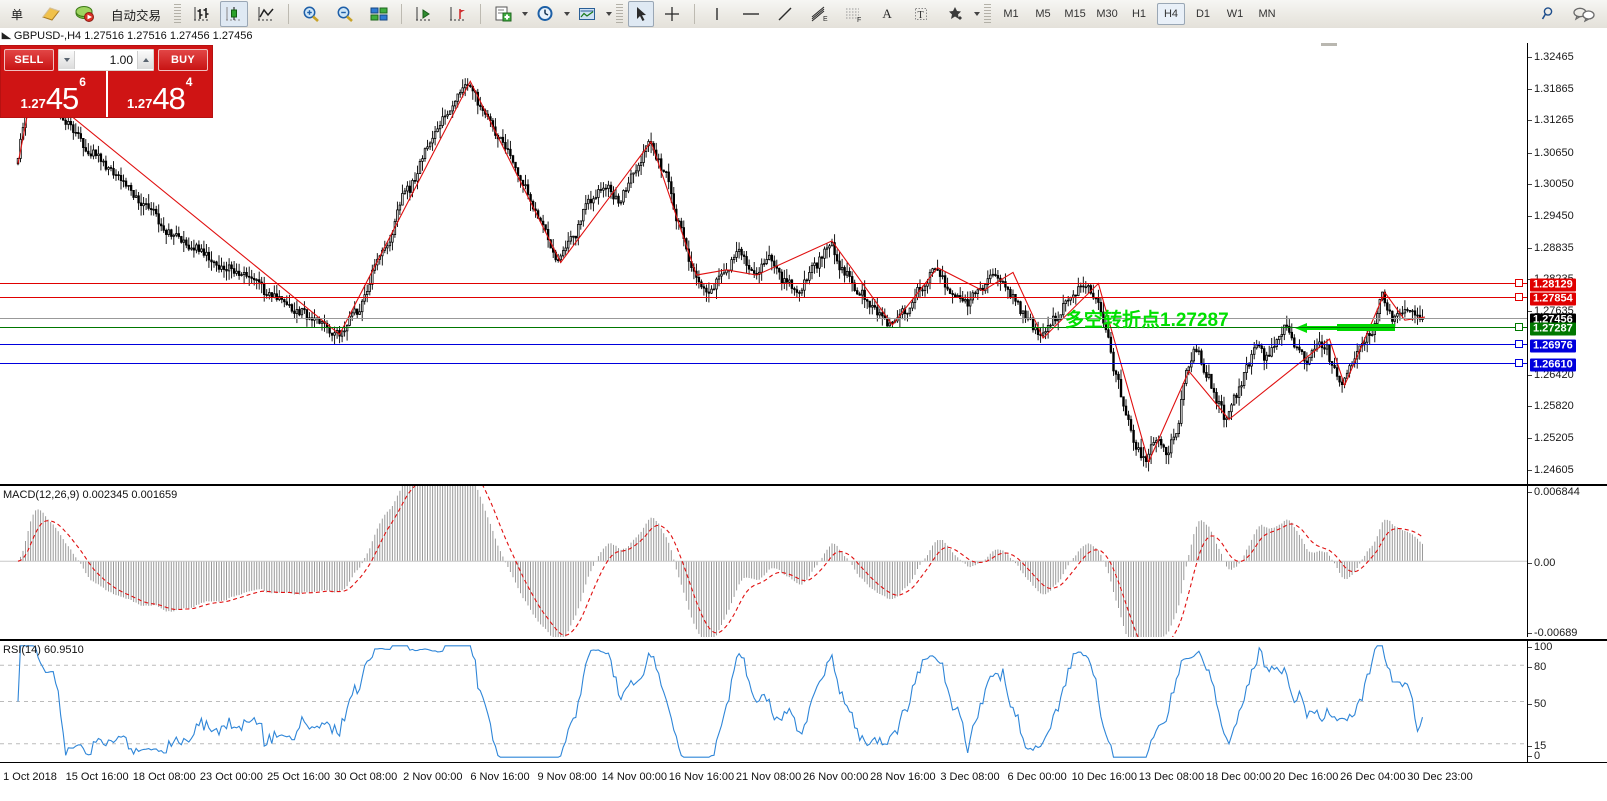 Image resolution: width=1607 pixels, height=801 pixels. Describe the element at coordinates (234, 14) in the screenshot. I see `candlestick-chart-button` at that location.